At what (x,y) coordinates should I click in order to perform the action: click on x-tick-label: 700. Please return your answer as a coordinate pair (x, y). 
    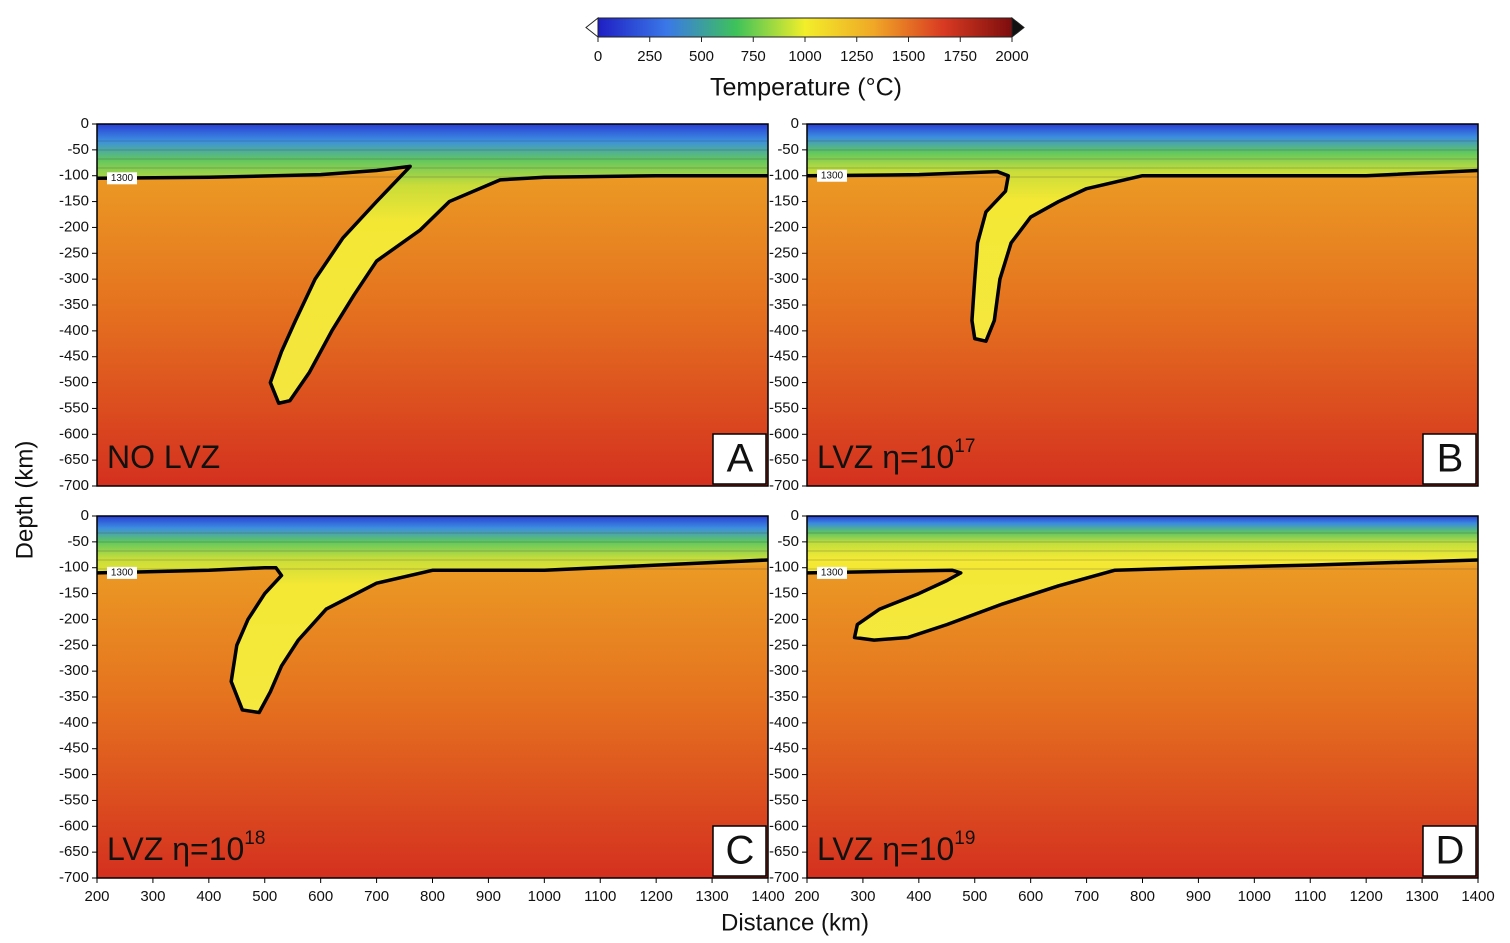
    Looking at the image, I should click on (1086, 896).